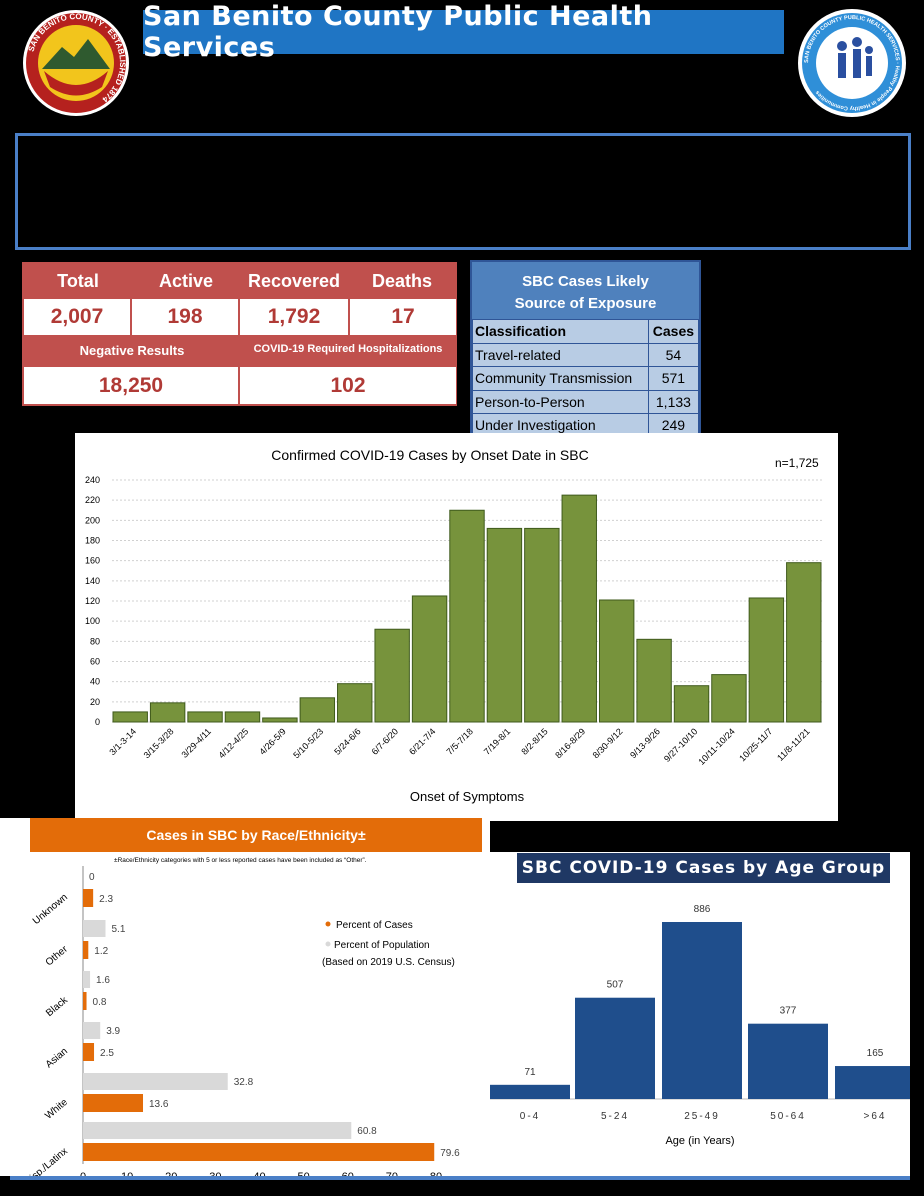  What do you see at coordinates (755, 744) in the screenshot?
I see `x-tick-label: 10/25-11/7` at bounding box center [755, 744].